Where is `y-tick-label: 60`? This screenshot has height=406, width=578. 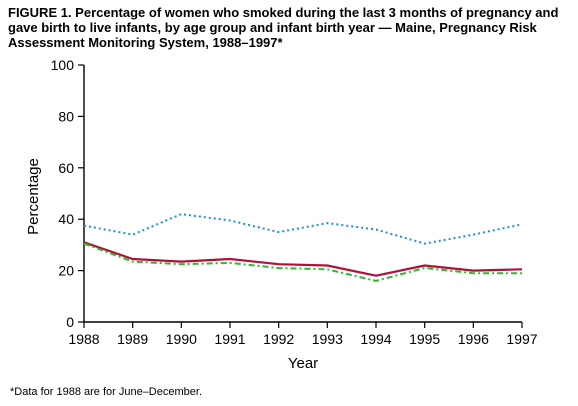
y-tick-label: 60 is located at coordinates (66, 168).